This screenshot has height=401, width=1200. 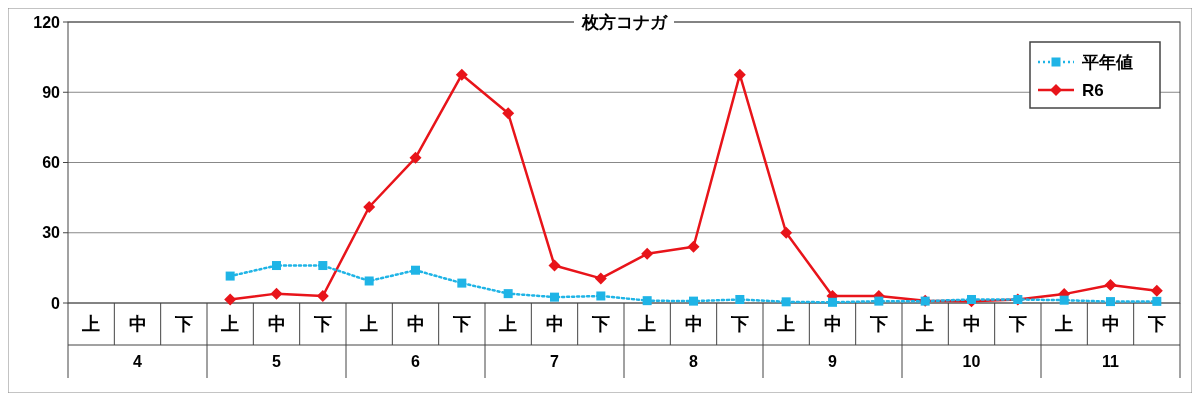 I want to click on text: 9, so click(x=833, y=362).